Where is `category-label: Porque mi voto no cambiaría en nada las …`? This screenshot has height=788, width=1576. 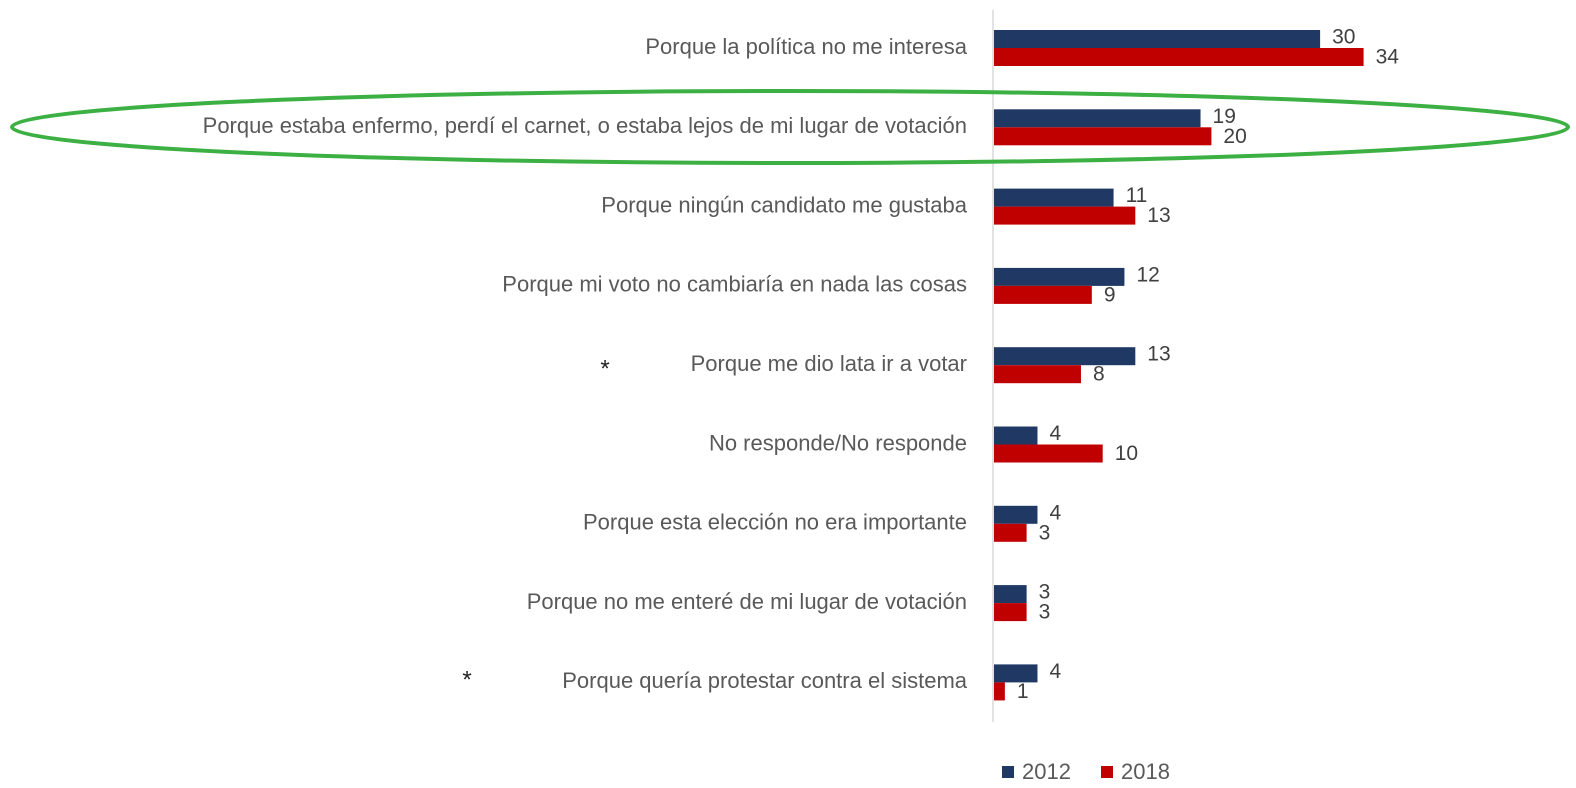 category-label: Porque mi voto no cambiaría en nada las … is located at coordinates (734, 284).